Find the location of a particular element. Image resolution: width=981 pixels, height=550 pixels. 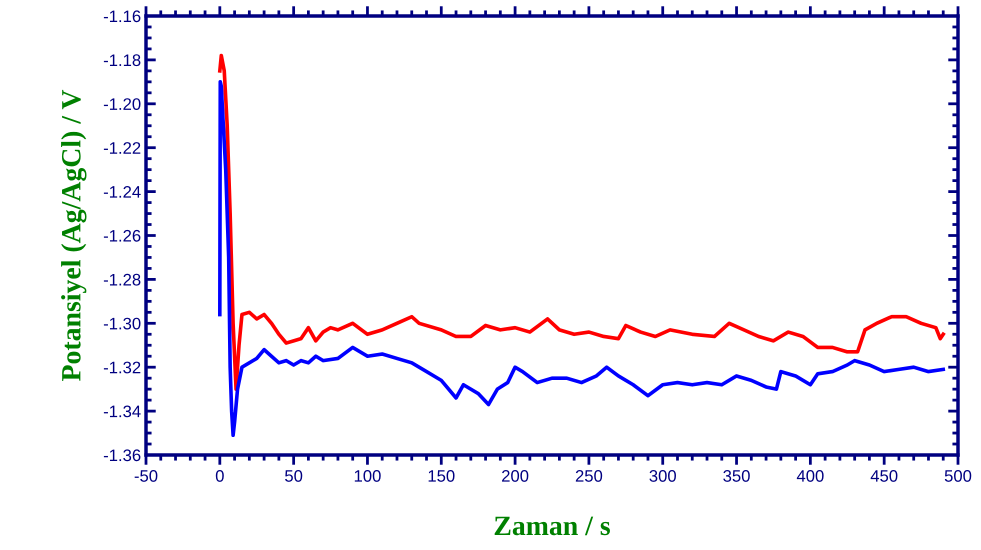

y-tick-label: -1.16 is located at coordinates (122, 16).